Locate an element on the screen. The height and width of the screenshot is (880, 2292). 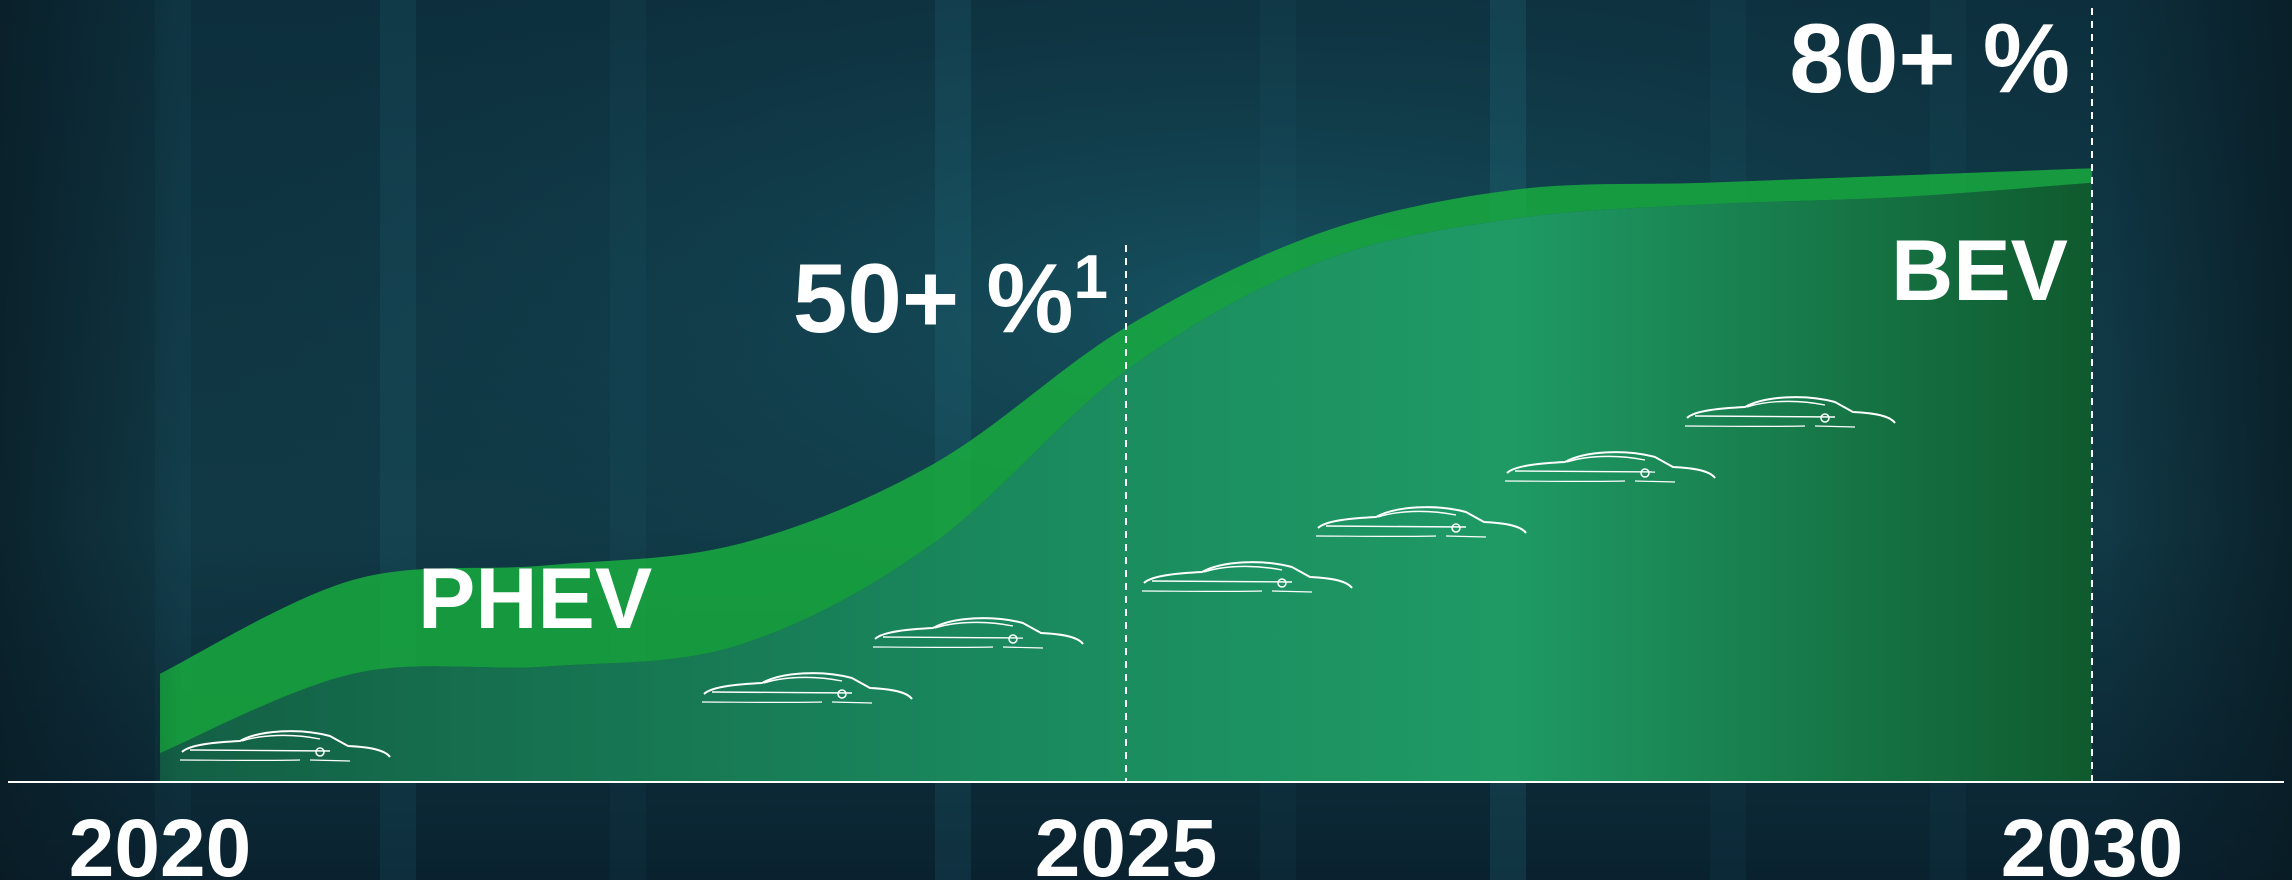
x-tick-label: 2030 is located at coordinates (2092, 841).